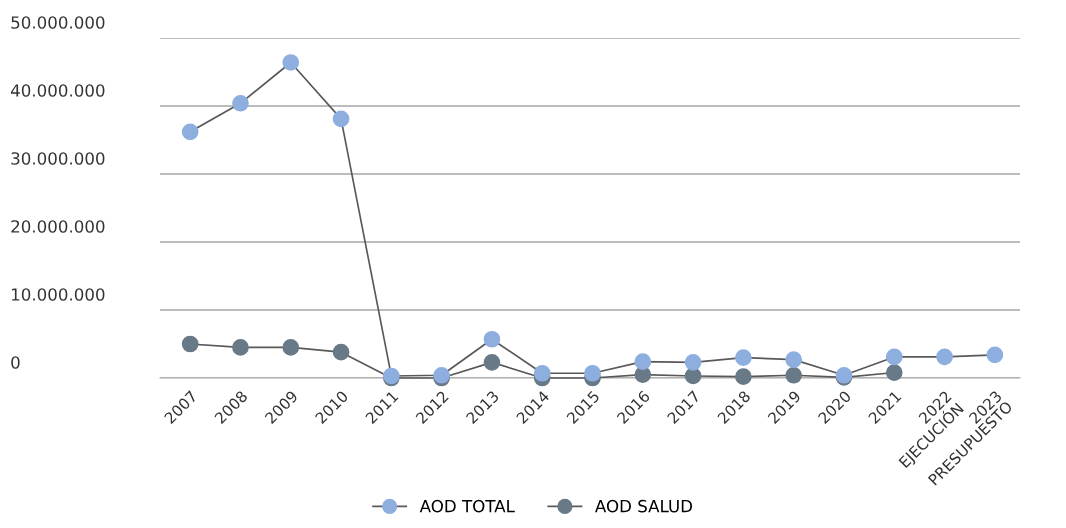  What do you see at coordinates (15, 362) in the screenshot?
I see `y-tick-label: 0` at bounding box center [15, 362].